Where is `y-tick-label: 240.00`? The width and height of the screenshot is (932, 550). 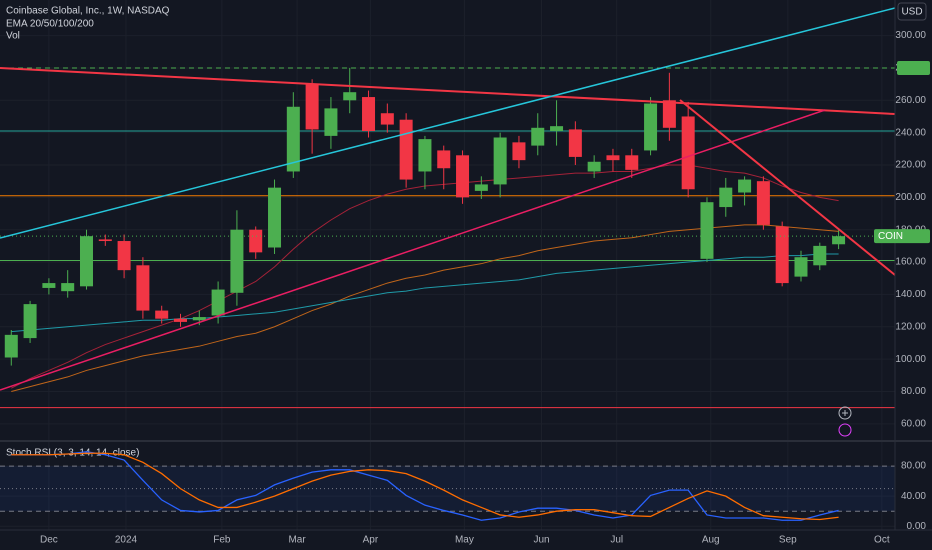
y-tick-label: 240.00 is located at coordinates (910, 132).